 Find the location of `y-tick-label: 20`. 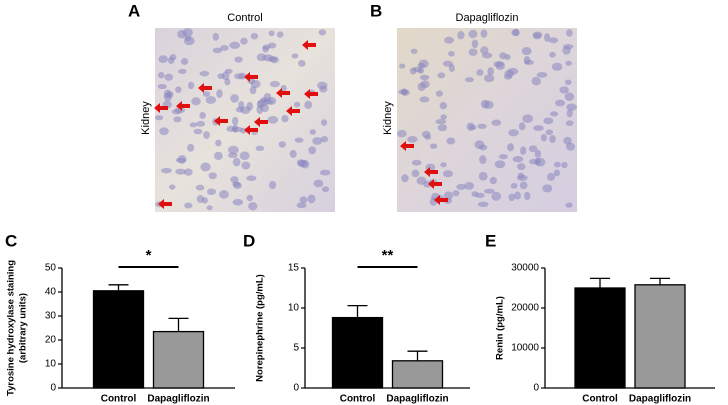

y-tick-label: 20 is located at coordinates (51, 340).